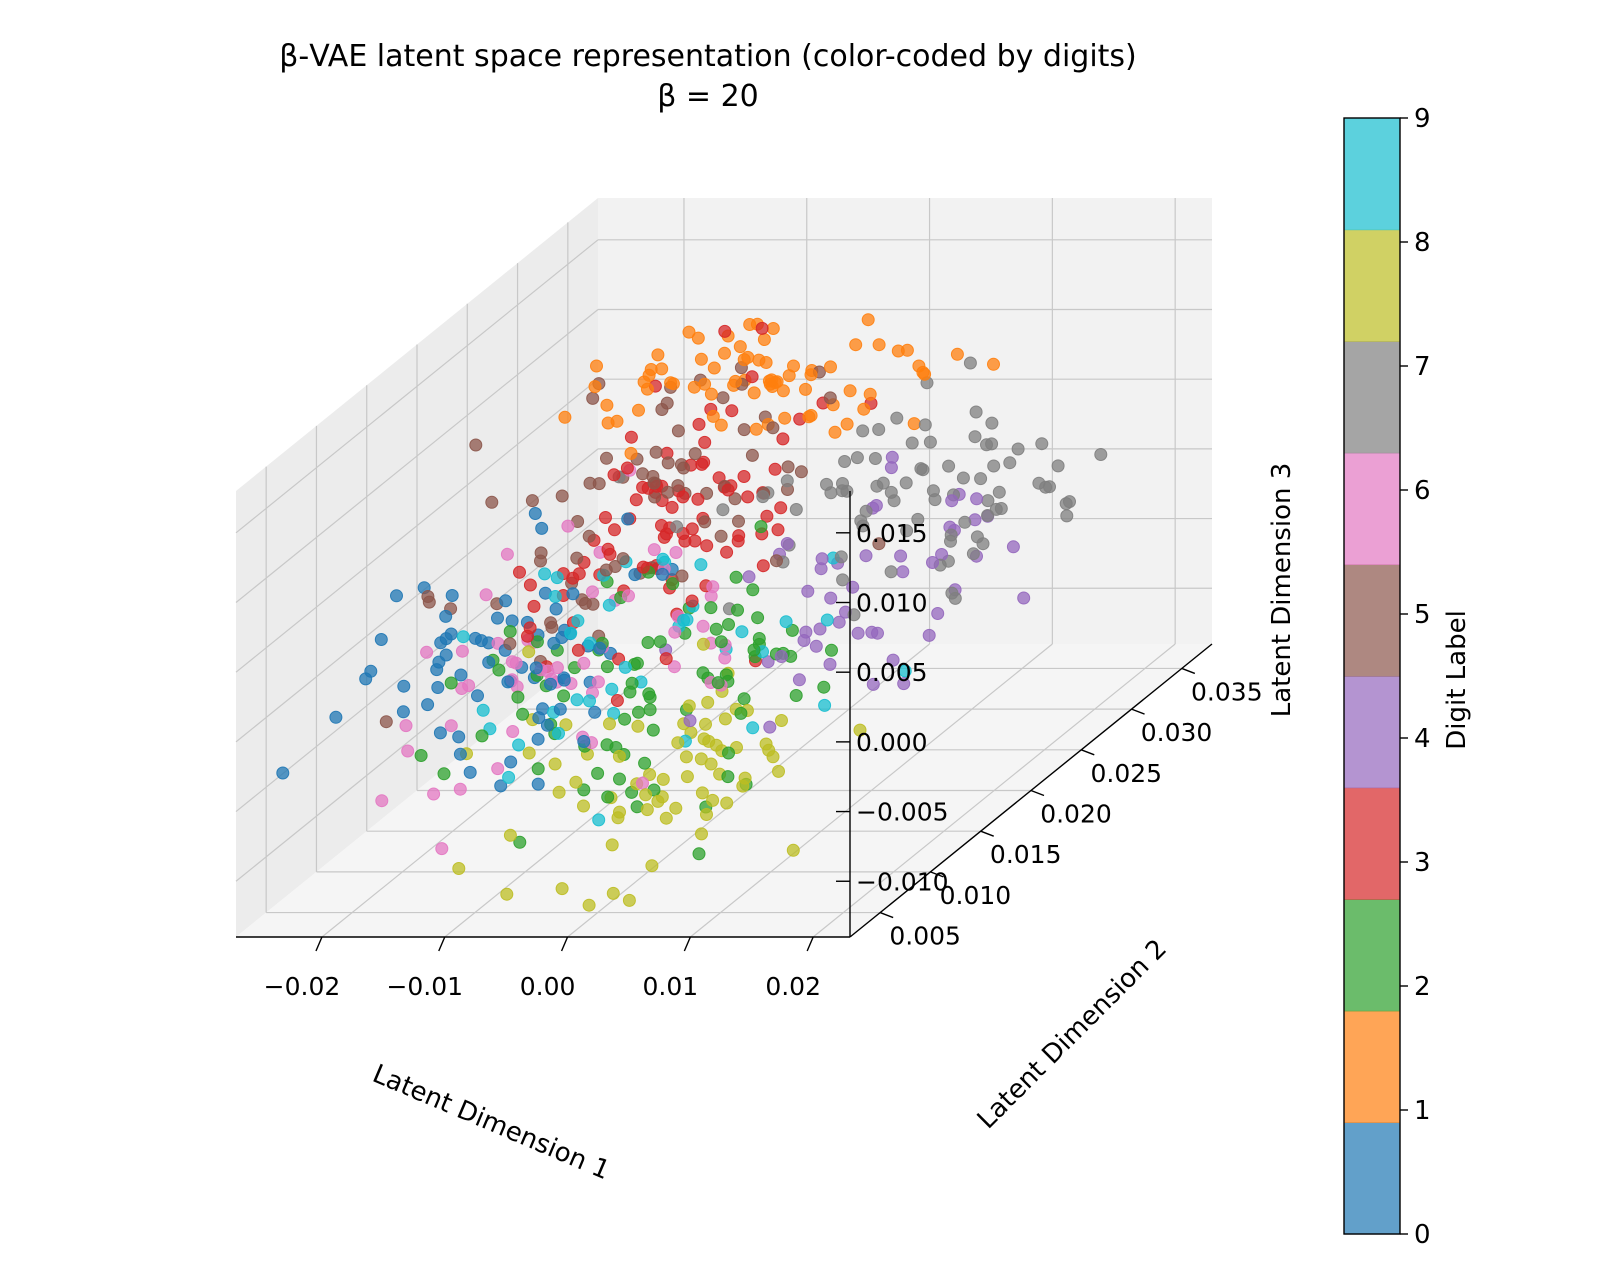 The width and height of the screenshot is (1600, 1280). Describe the element at coordinates (892, 742) in the screenshot. I see `z-tick-label: 0.000` at that location.